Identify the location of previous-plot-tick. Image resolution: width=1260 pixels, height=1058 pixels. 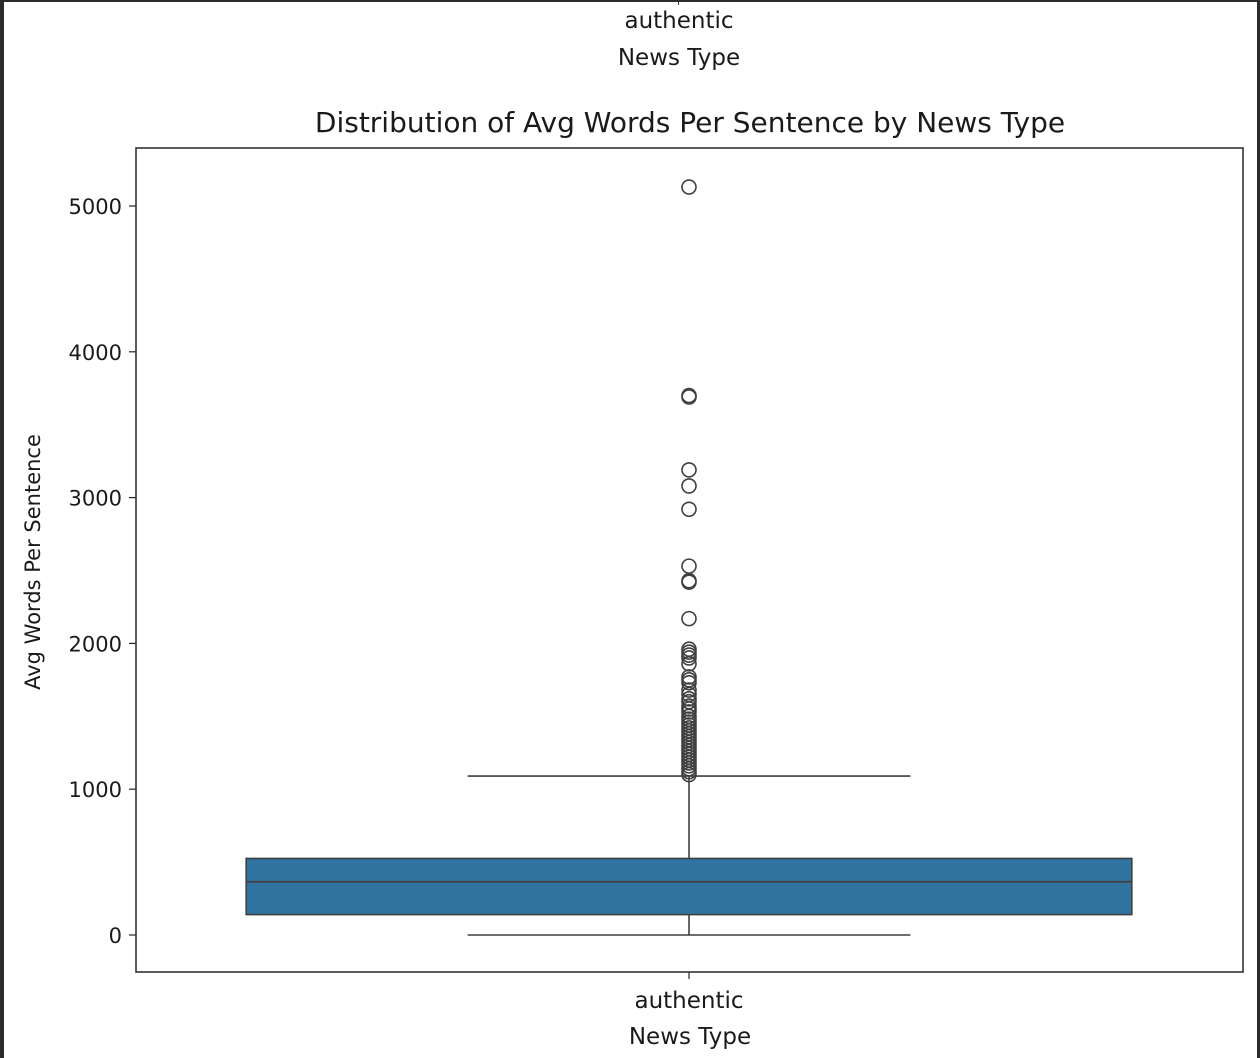
(678, 2).